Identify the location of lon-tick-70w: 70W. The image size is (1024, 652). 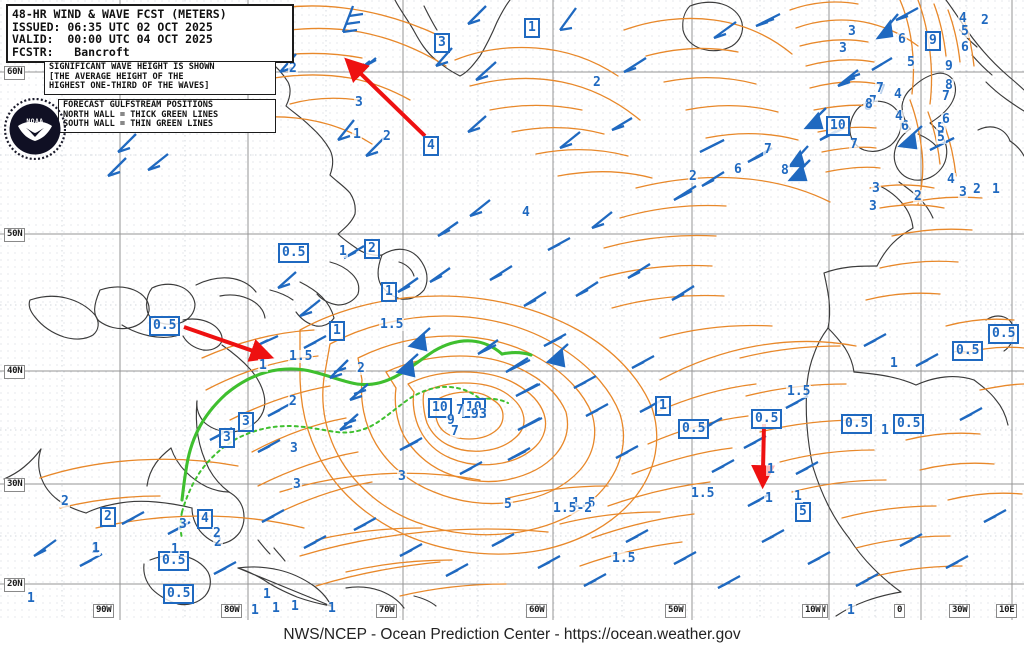
(387, 611).